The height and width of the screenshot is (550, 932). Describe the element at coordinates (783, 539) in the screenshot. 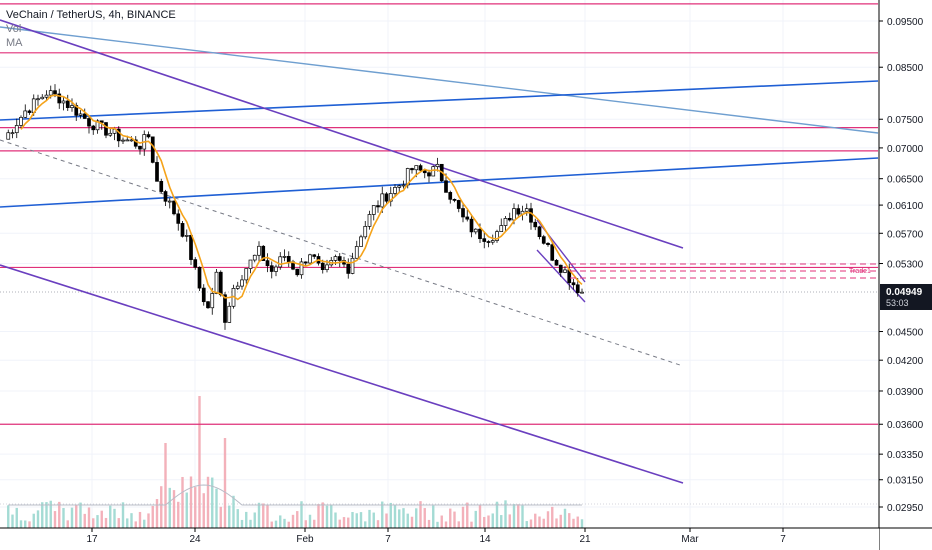

I see `time-tick-label: 7` at that location.